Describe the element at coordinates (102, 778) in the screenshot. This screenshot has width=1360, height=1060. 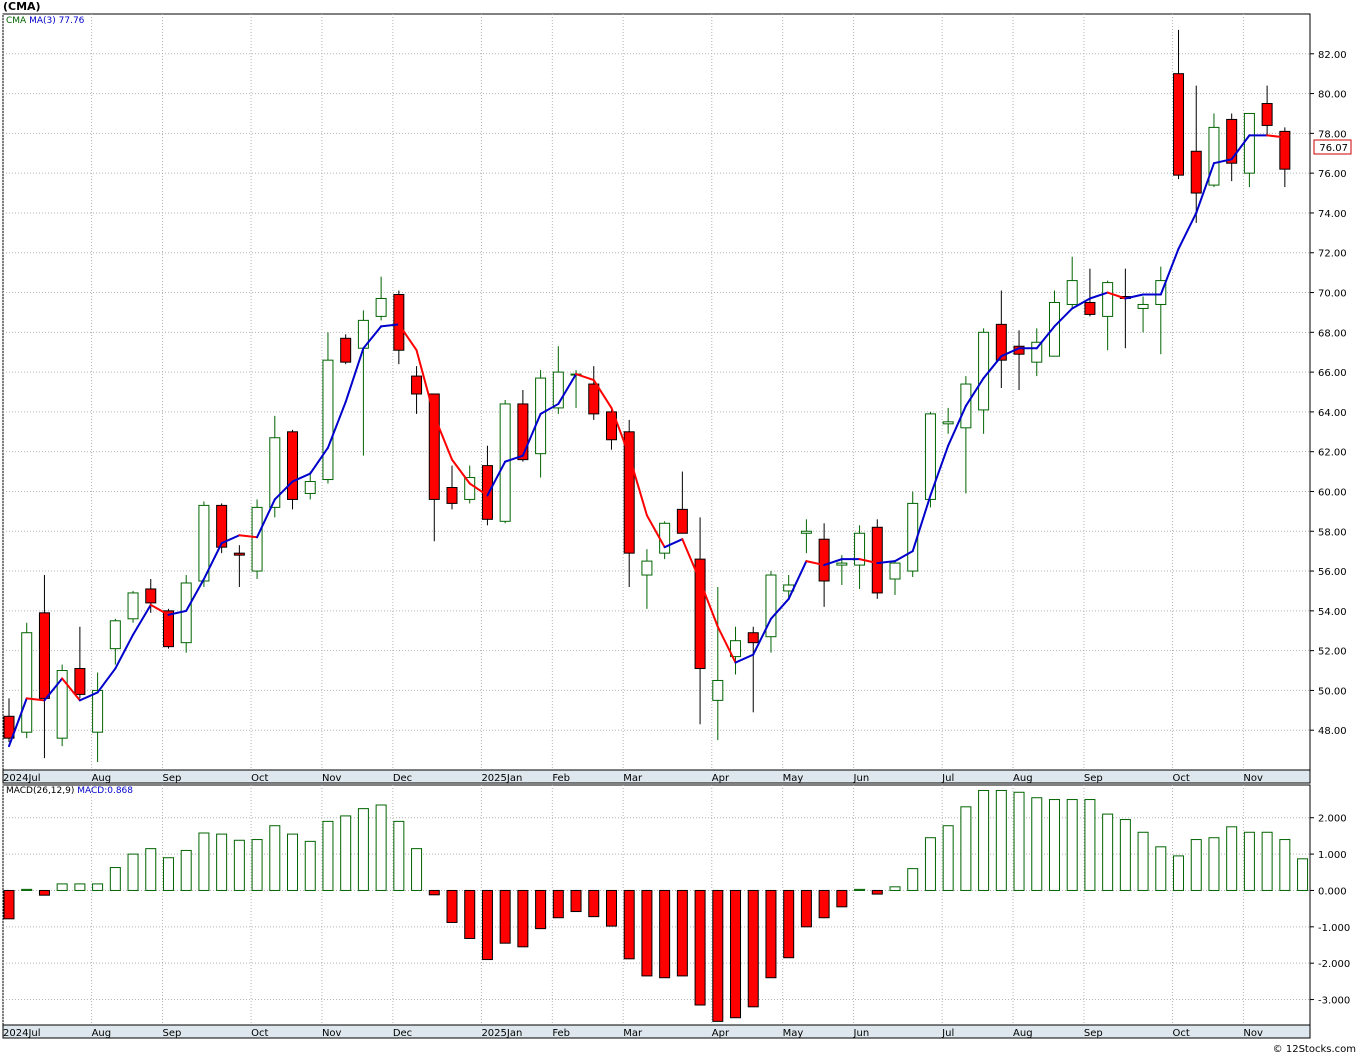
I see `price-x-tick-label: Aug` at that location.